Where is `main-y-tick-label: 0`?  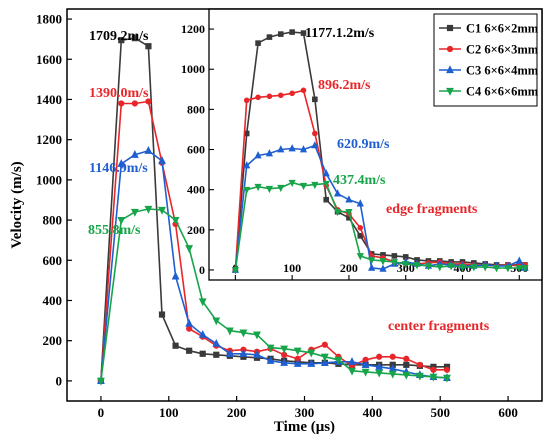
main-y-tick-label: 0 is located at coordinates (59, 380).